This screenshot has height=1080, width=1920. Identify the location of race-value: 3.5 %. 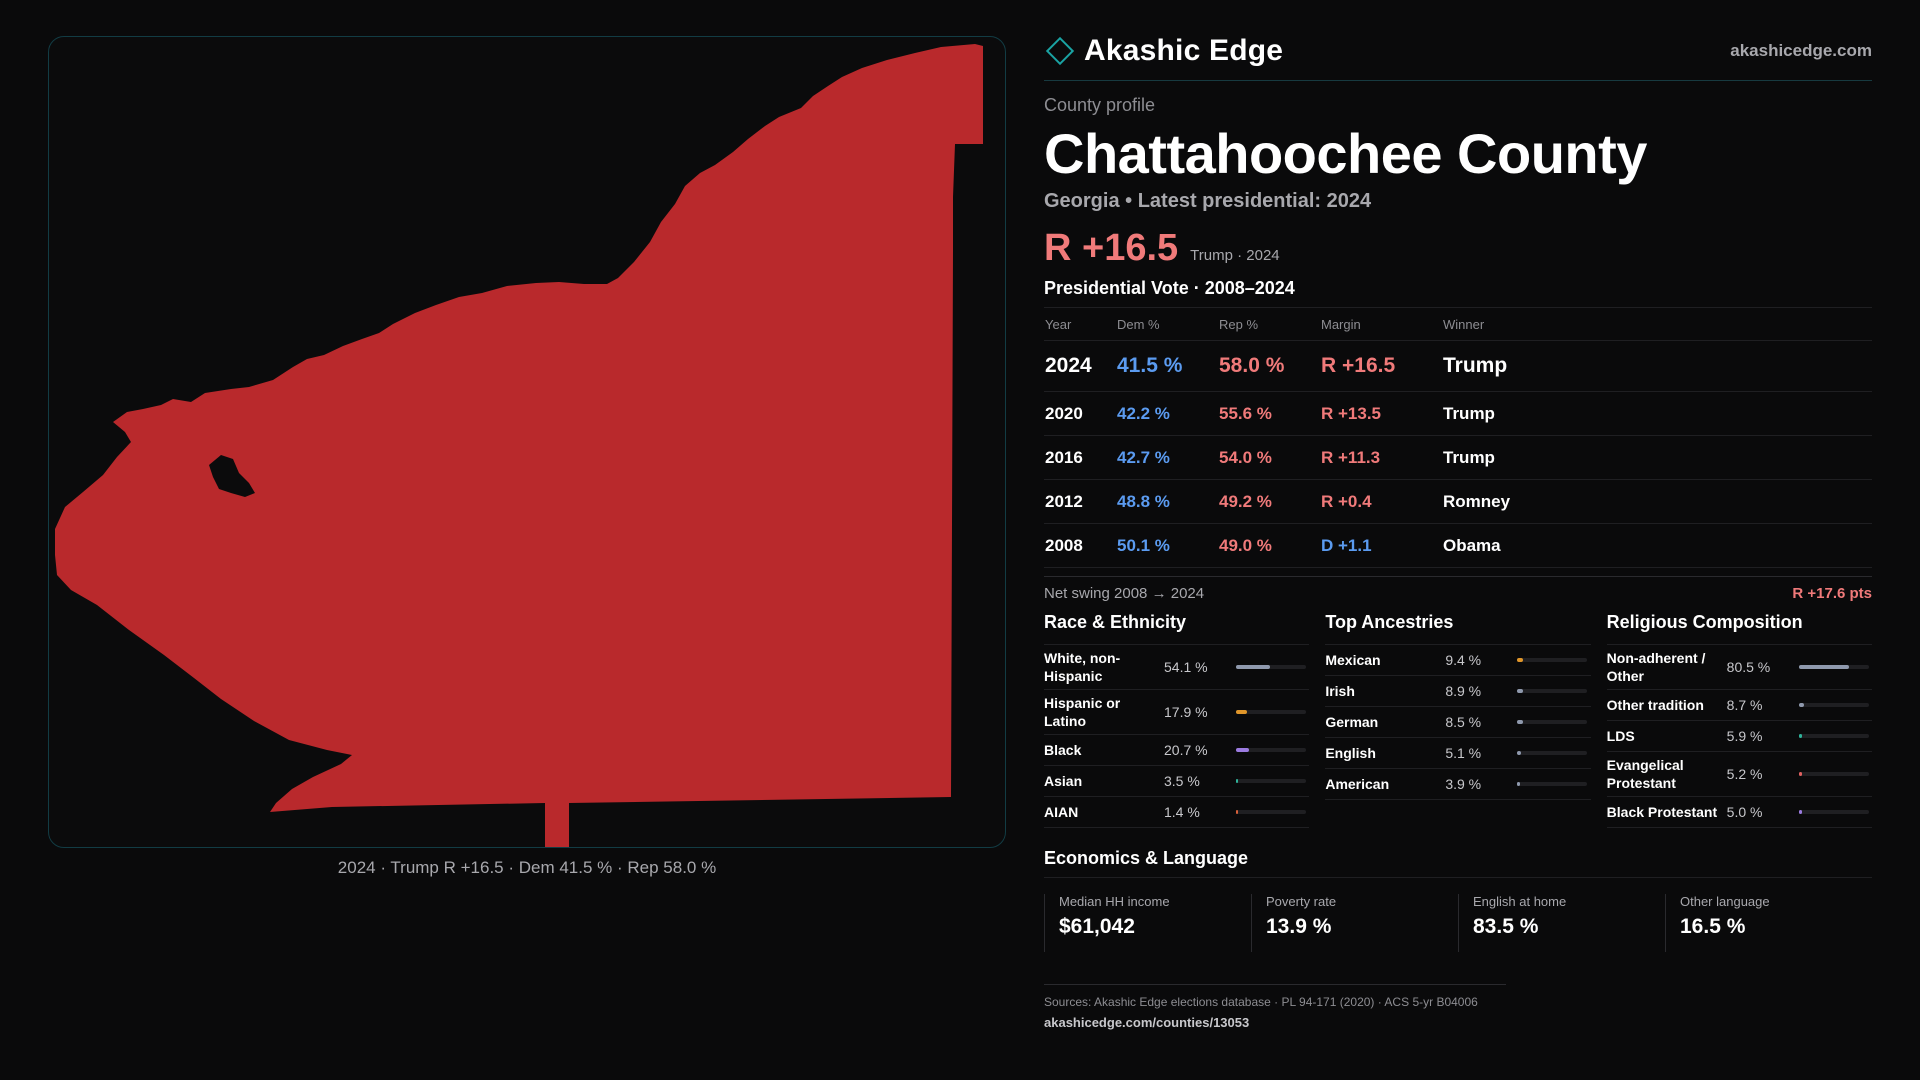
(1182, 781).